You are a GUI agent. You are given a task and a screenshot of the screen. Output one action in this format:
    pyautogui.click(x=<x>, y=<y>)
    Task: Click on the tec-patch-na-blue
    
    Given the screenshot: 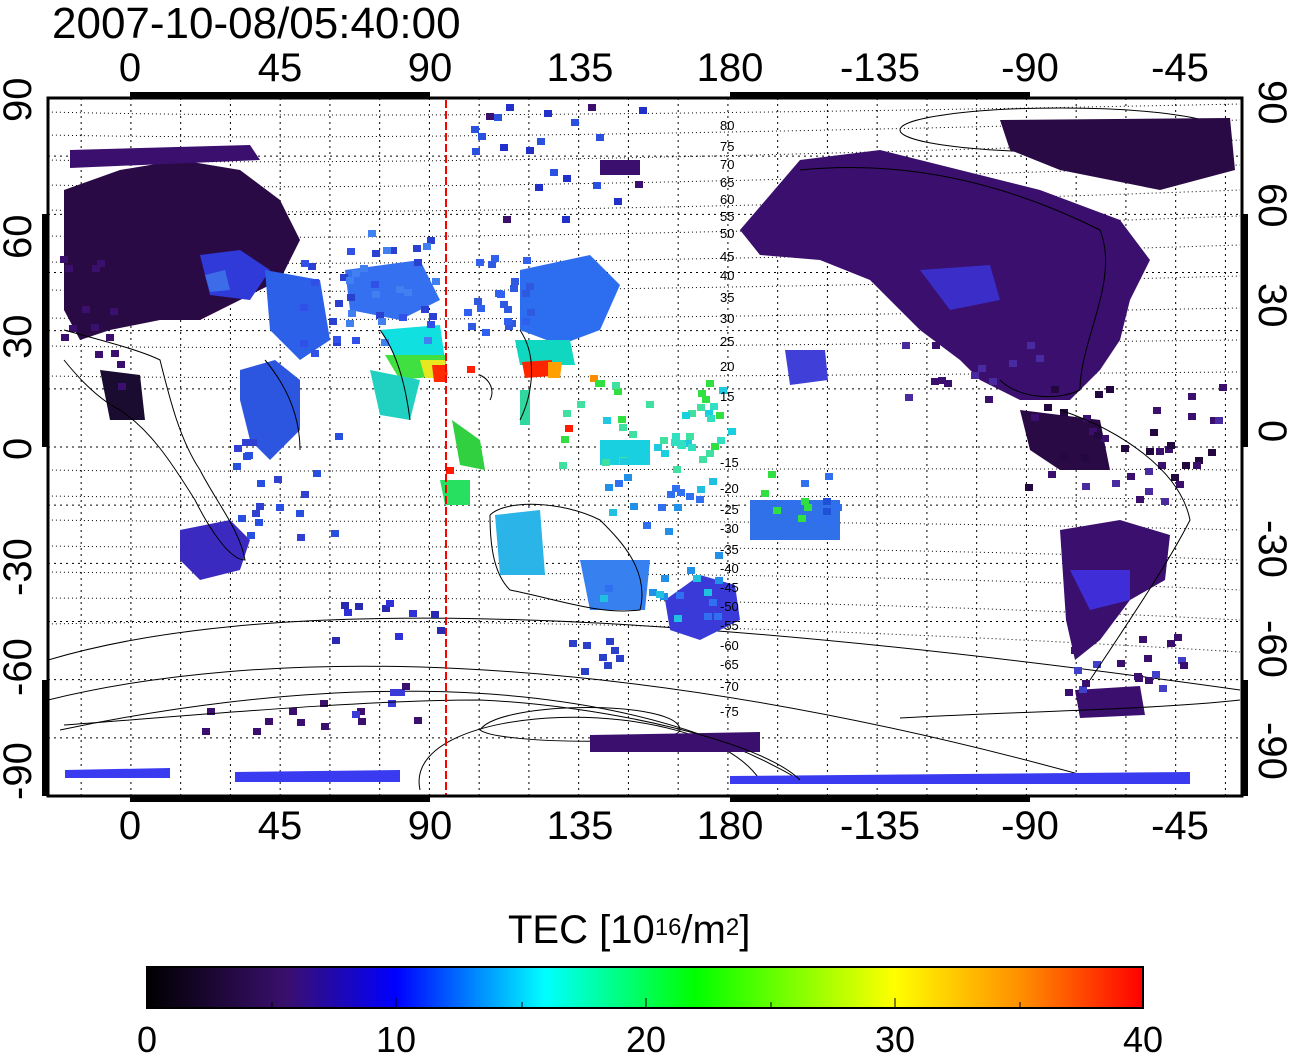 What is the action you would take?
    pyautogui.click(x=960, y=287)
    